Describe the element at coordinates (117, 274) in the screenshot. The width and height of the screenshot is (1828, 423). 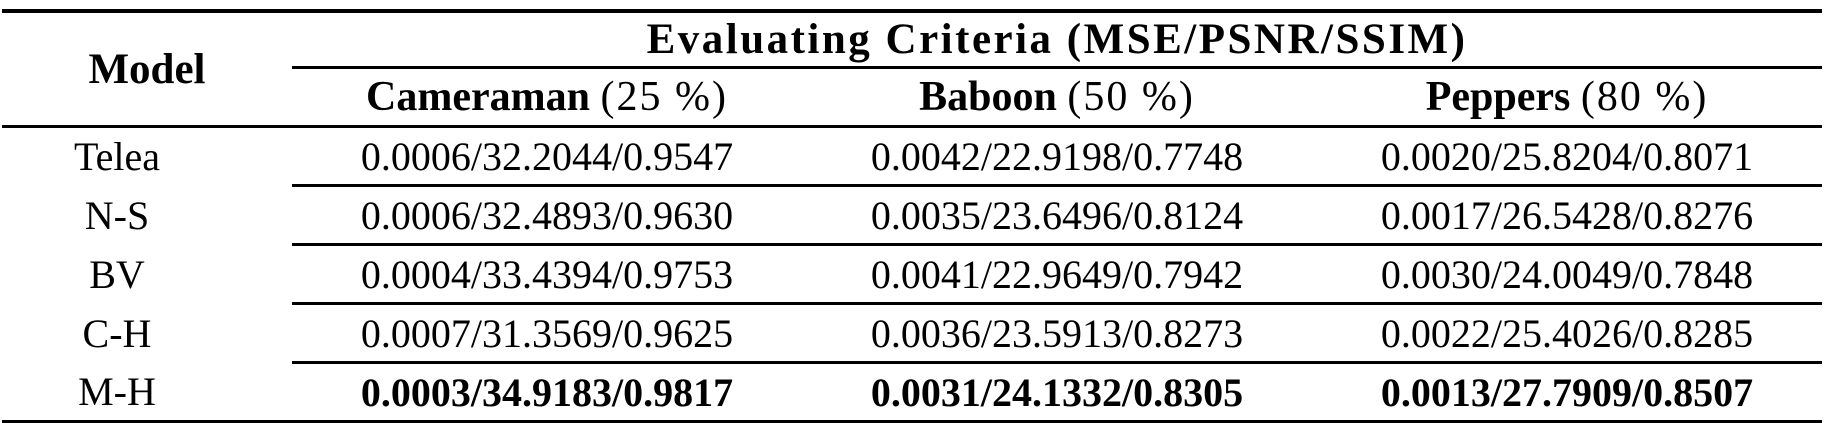
I see `model-name-cell: BV` at that location.